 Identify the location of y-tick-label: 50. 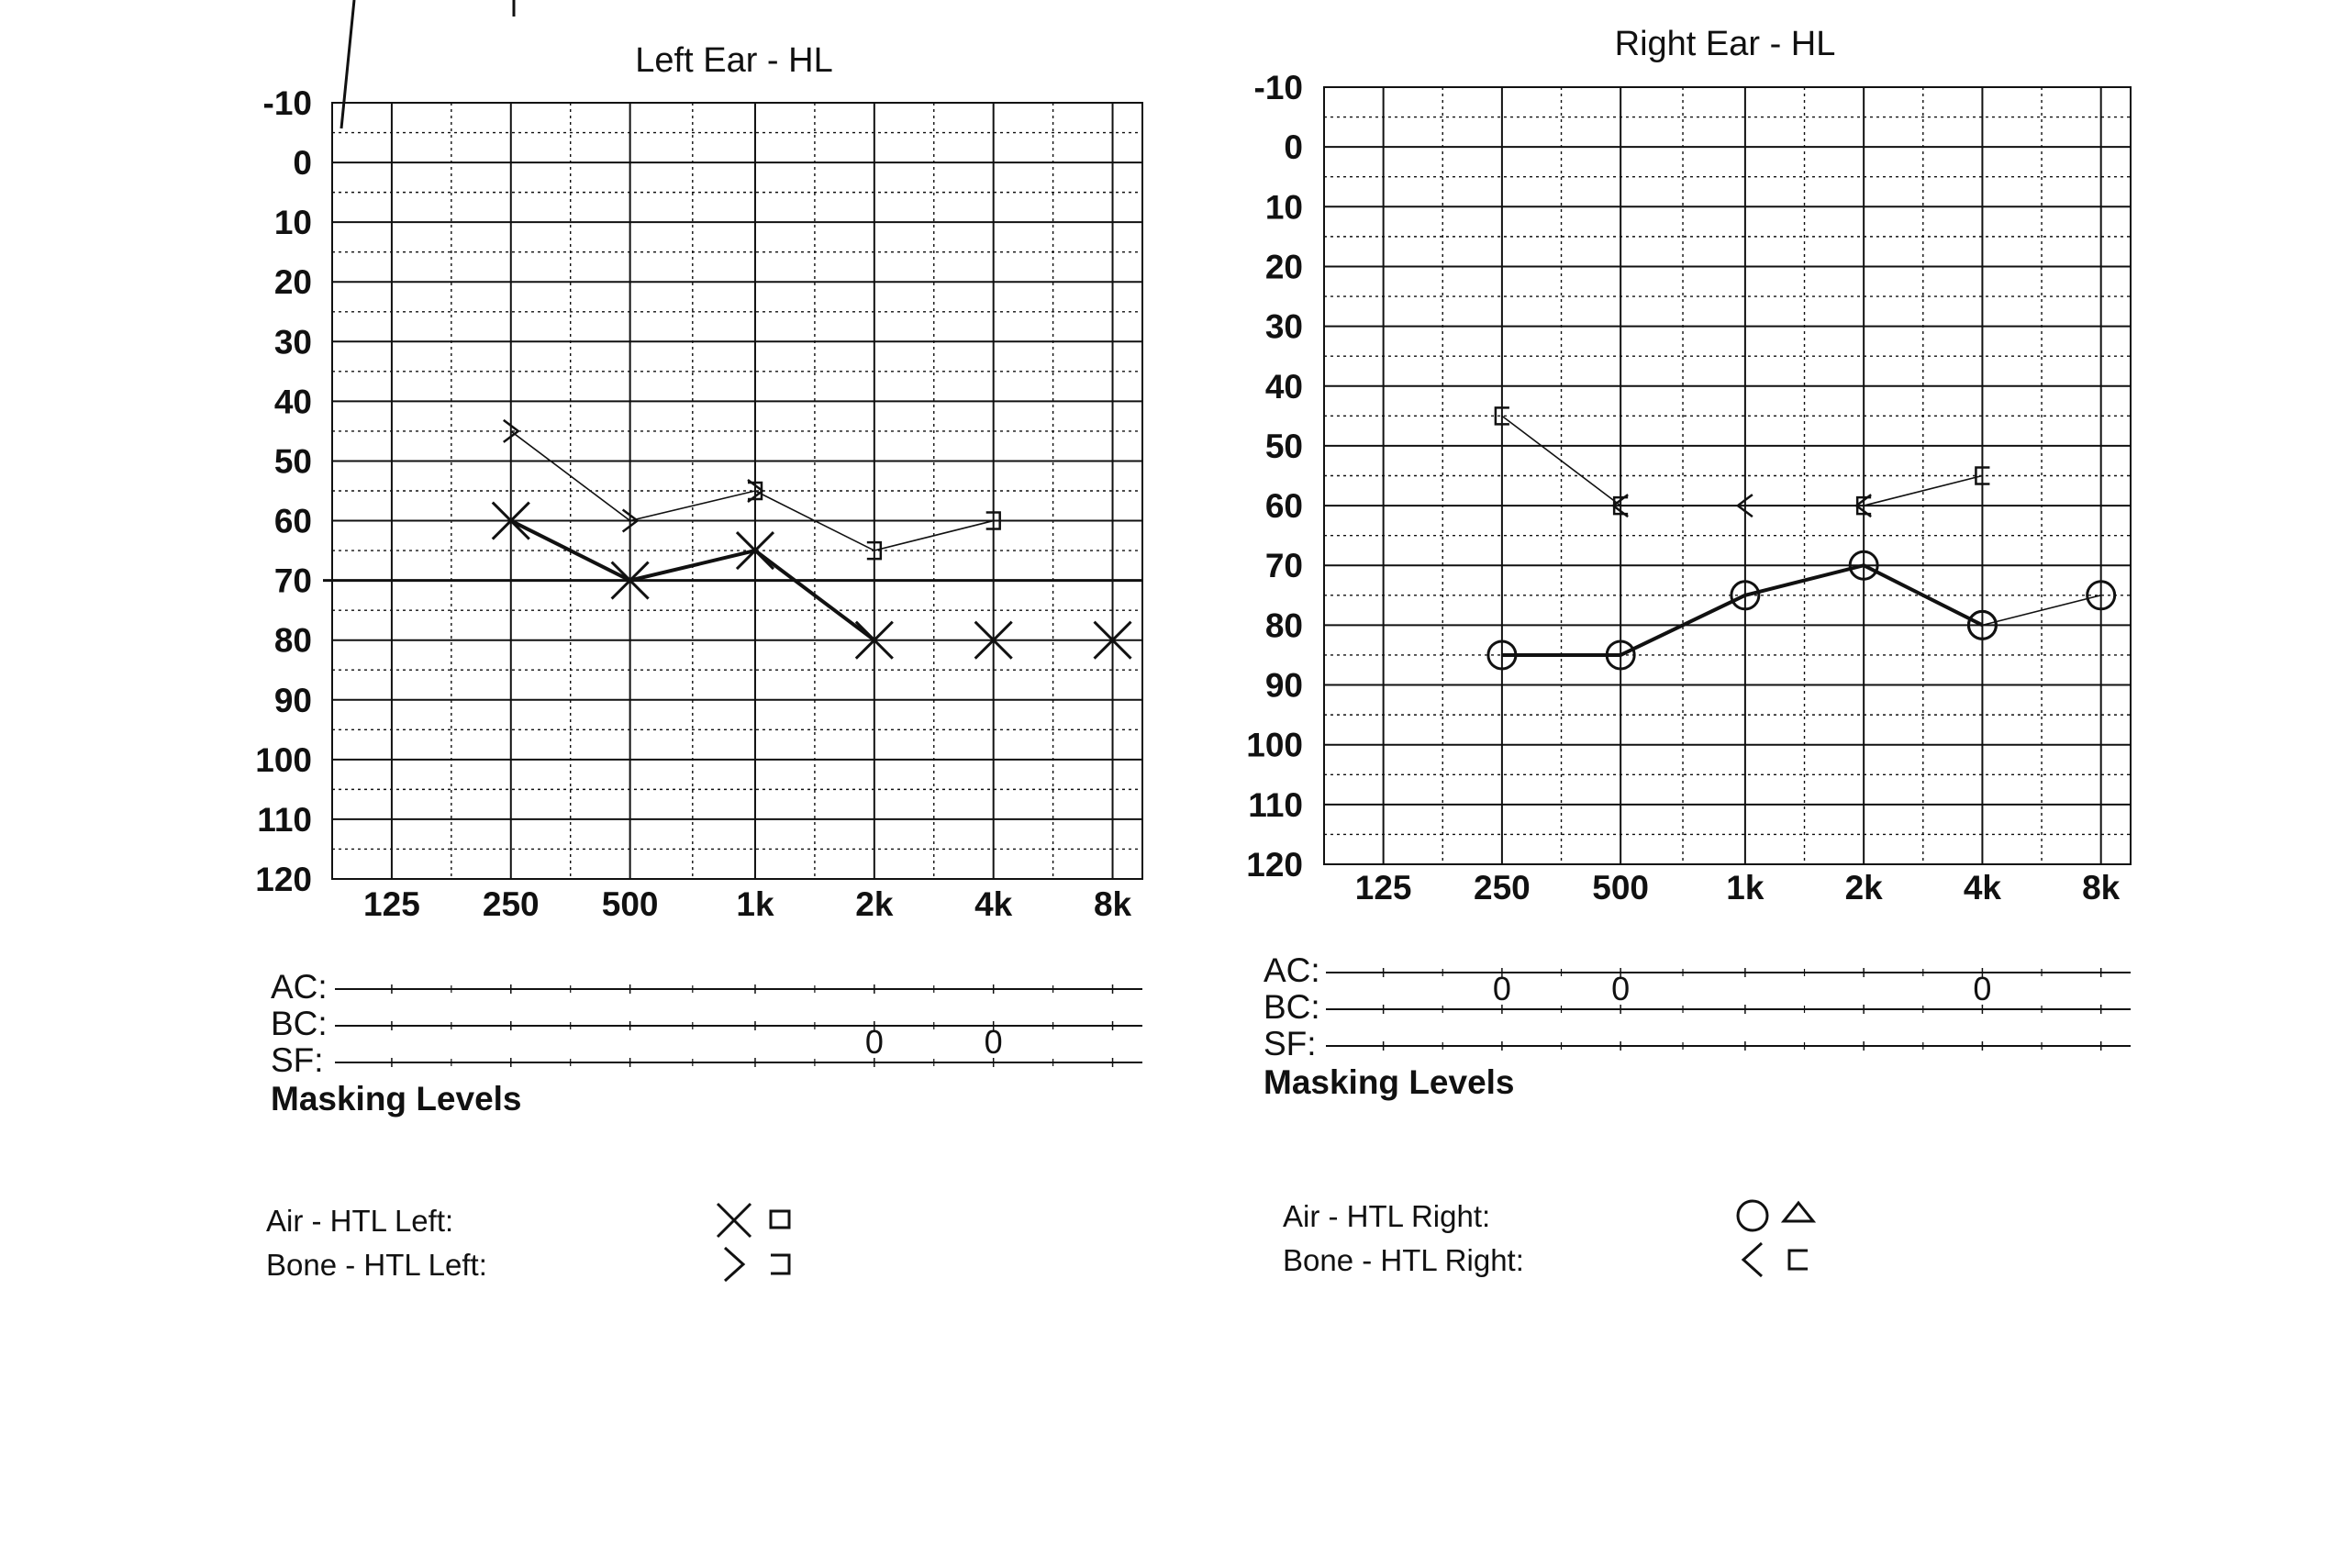
(1284, 446).